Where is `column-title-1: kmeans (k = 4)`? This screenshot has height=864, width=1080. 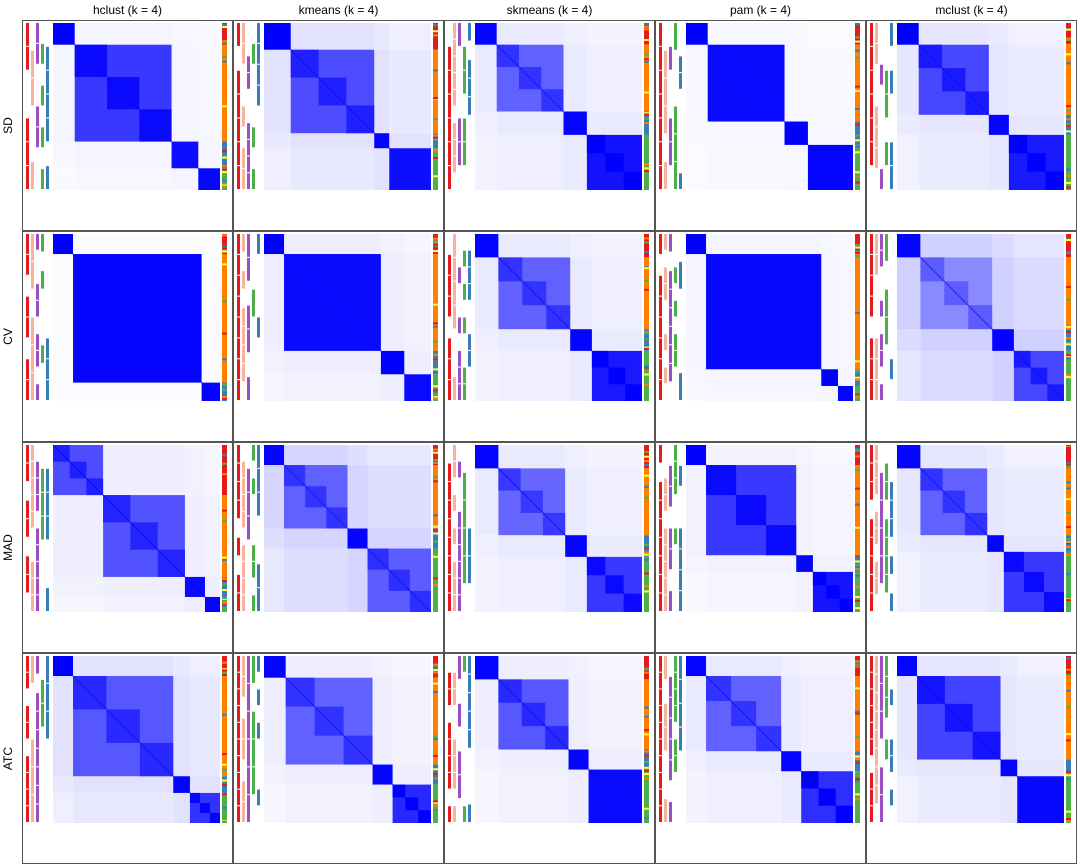
column-title-1: kmeans (k = 4) is located at coordinates (339, 10).